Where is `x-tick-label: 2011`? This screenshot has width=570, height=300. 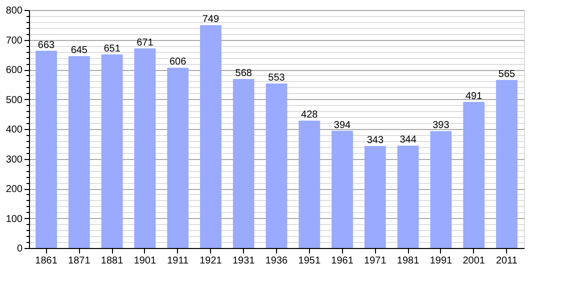 x-tick-label: 2011 is located at coordinates (507, 261).